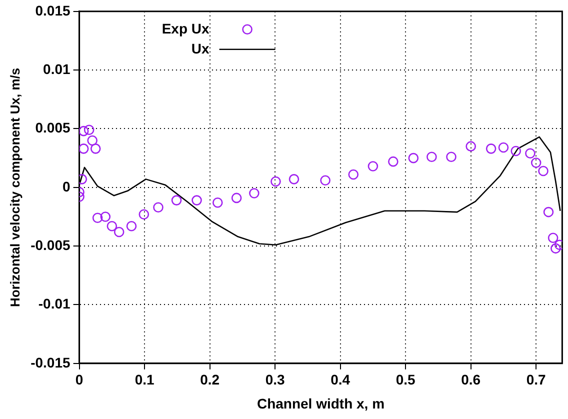  Describe the element at coordinates (52, 10) in the screenshot. I see `y-tick-label: 0.015` at that location.